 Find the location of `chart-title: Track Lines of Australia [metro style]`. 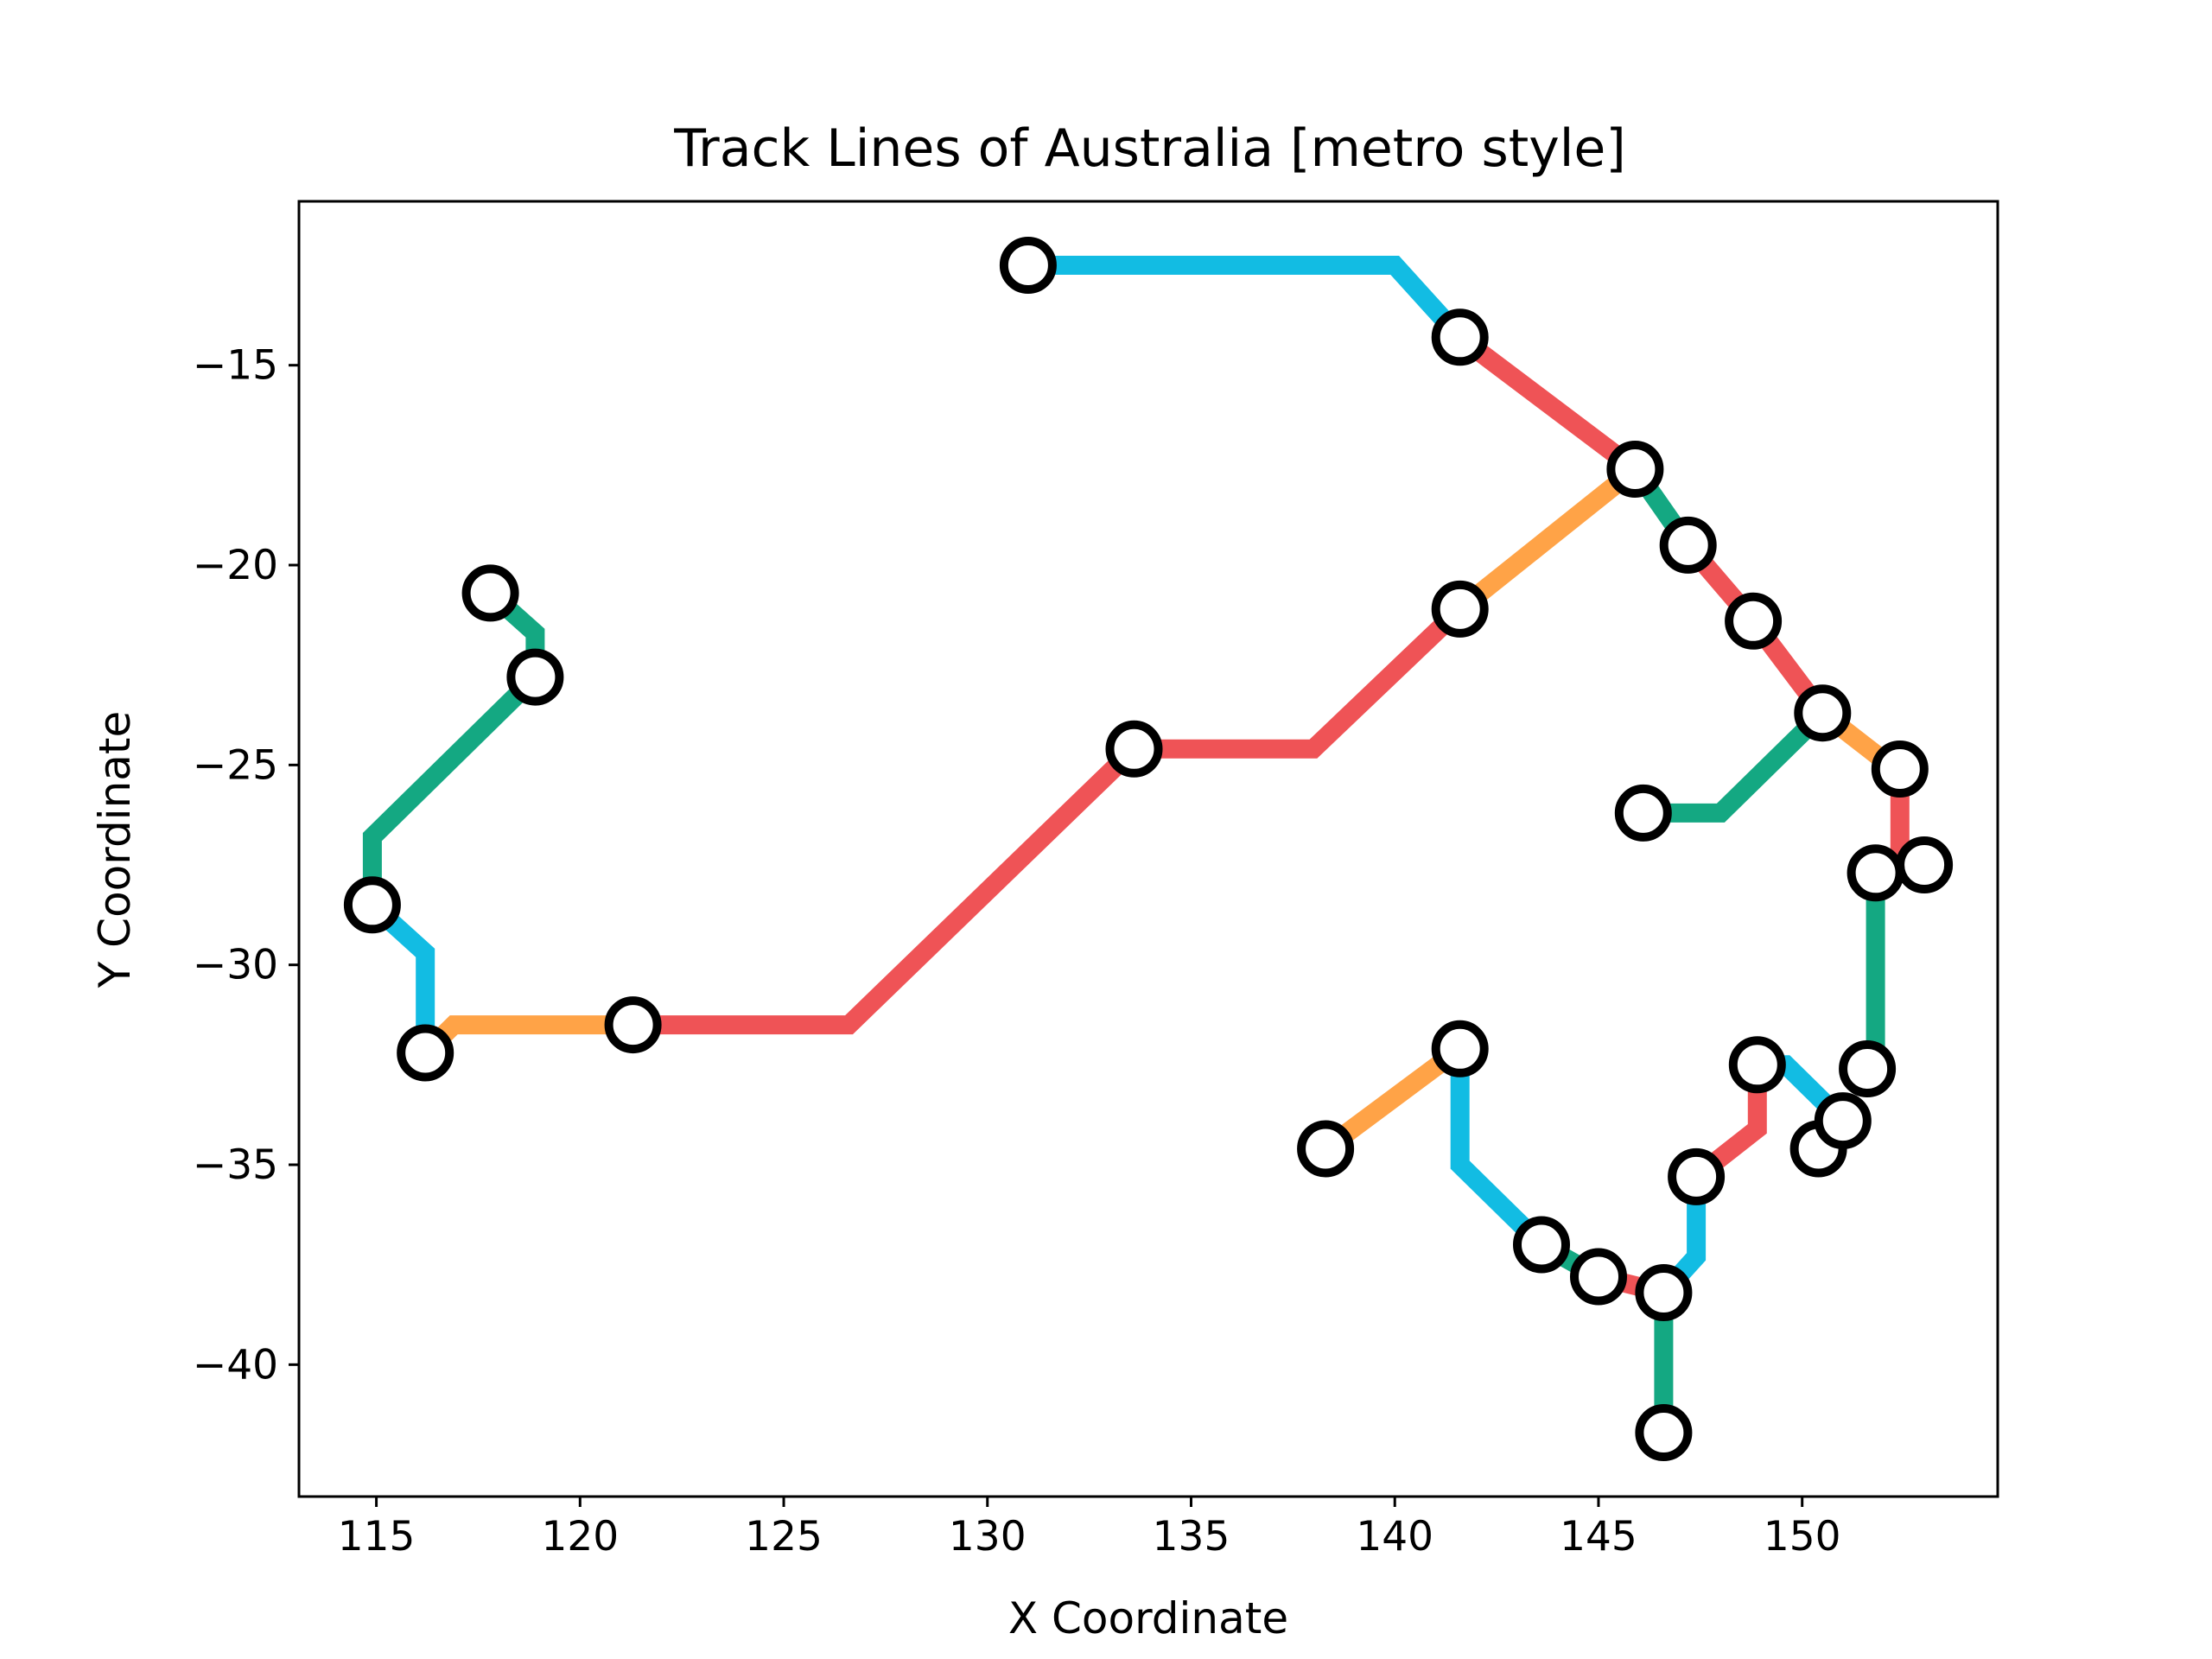

chart-title: Track Lines of Australia [metro style] is located at coordinates (1149, 148).